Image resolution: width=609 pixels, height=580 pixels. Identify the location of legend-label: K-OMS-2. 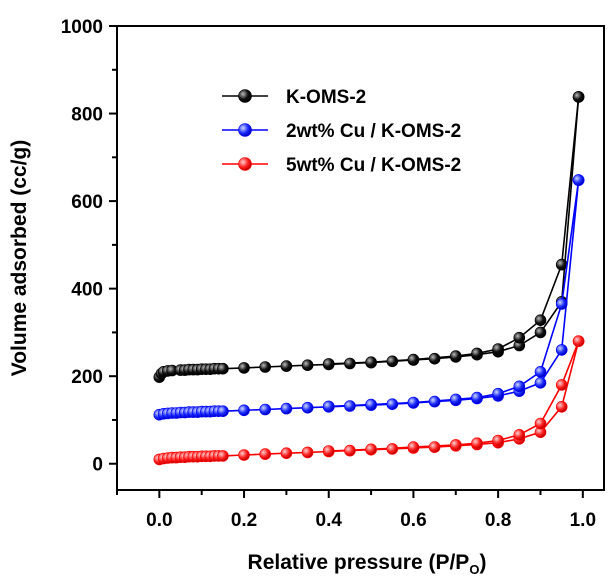
(326, 97).